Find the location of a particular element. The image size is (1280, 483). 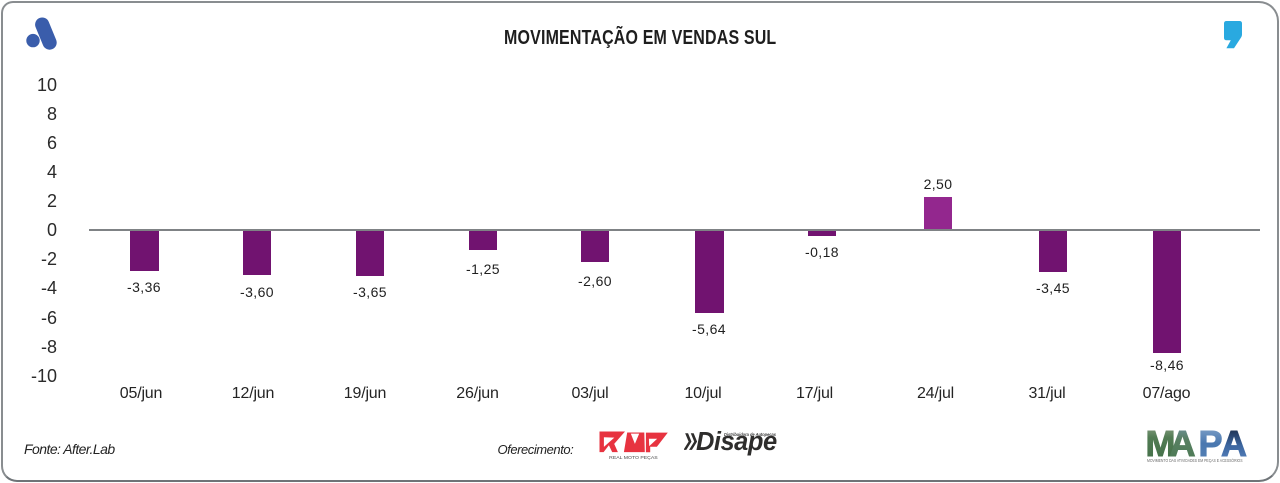

svg-text: M is located at coordinates (1161, 444).